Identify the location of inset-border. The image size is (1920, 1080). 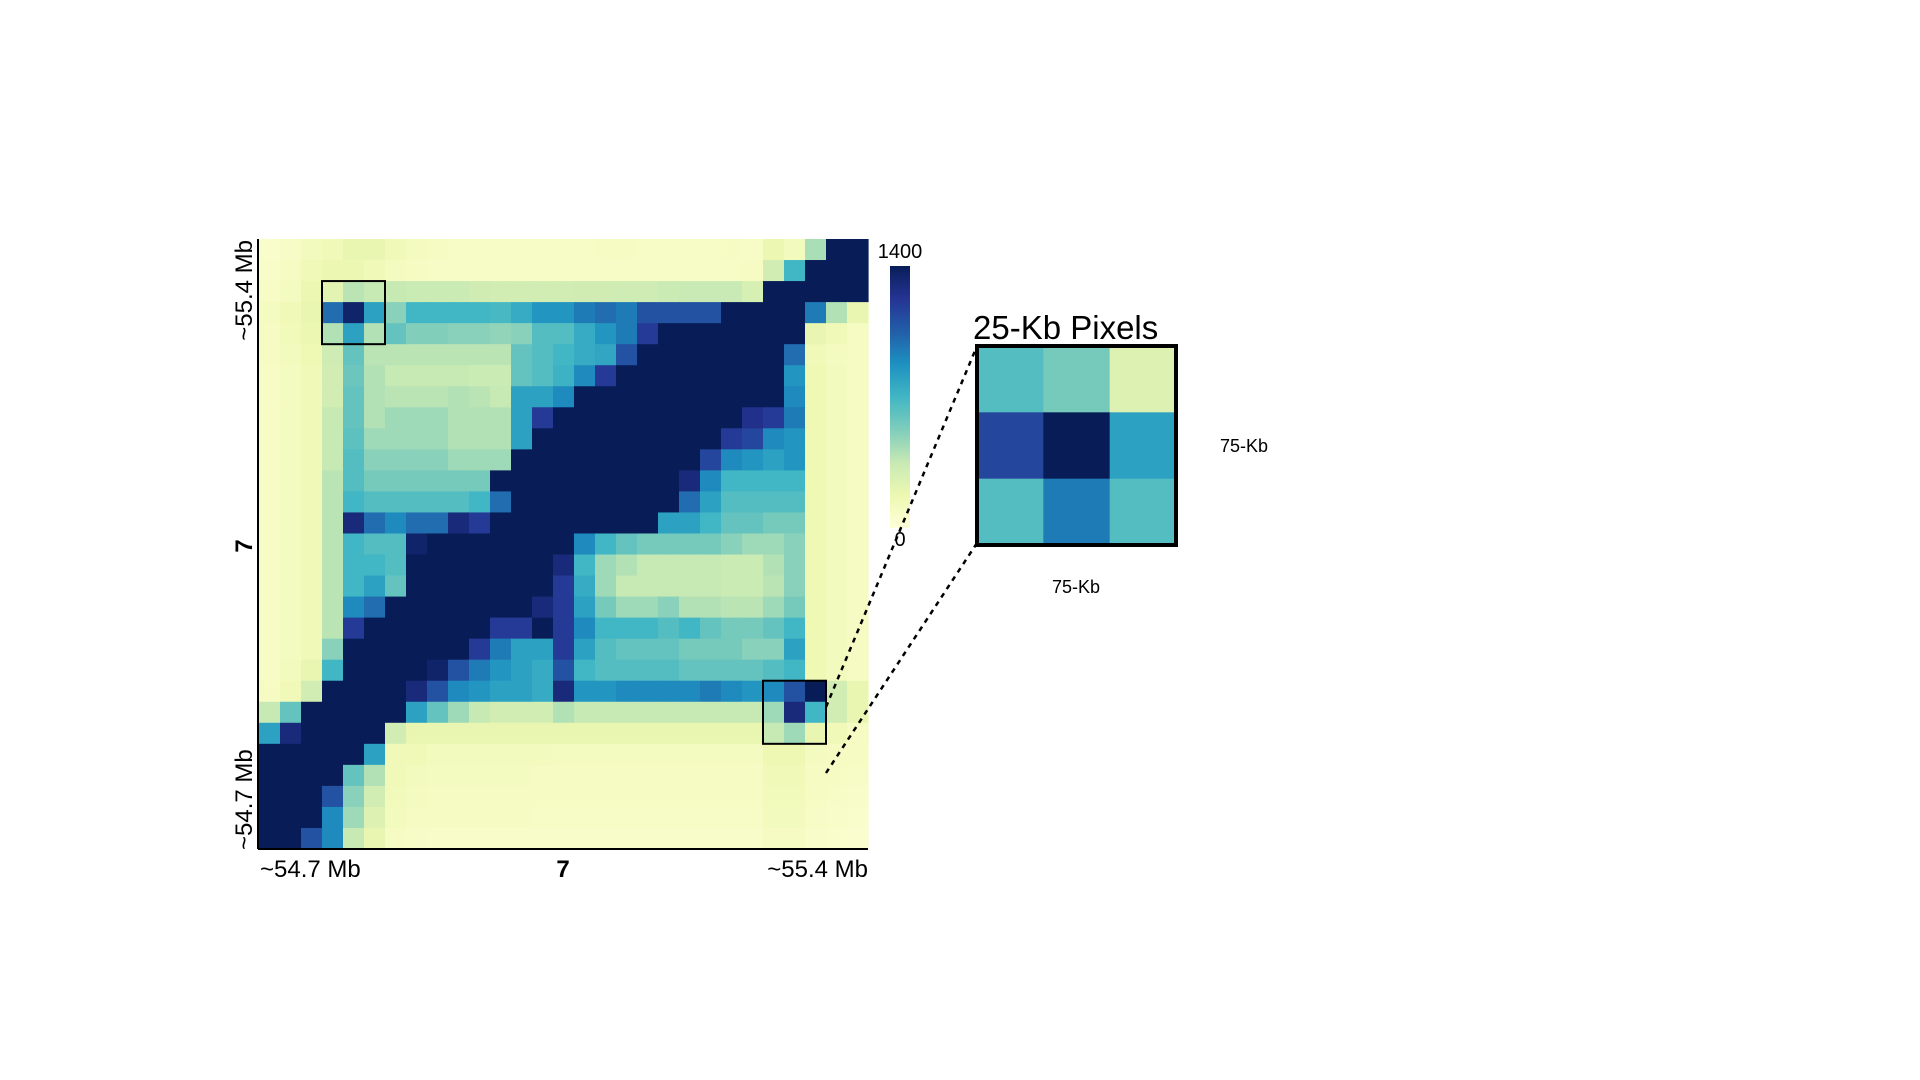
(1076, 445).